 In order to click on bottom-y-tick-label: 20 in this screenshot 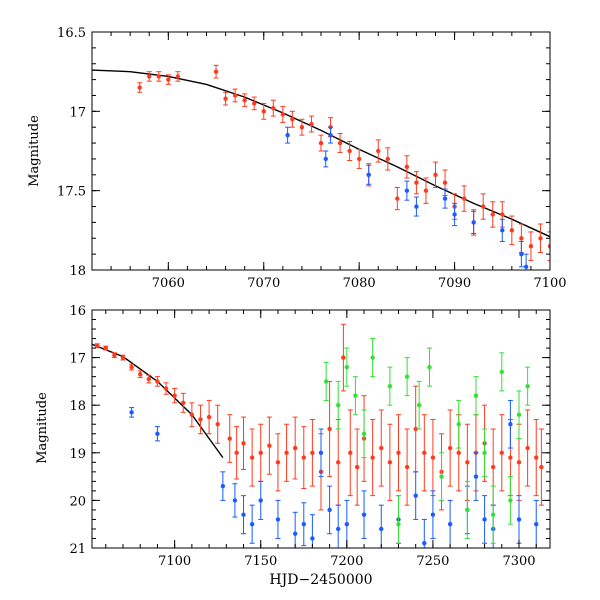, I will do `click(77, 501)`.